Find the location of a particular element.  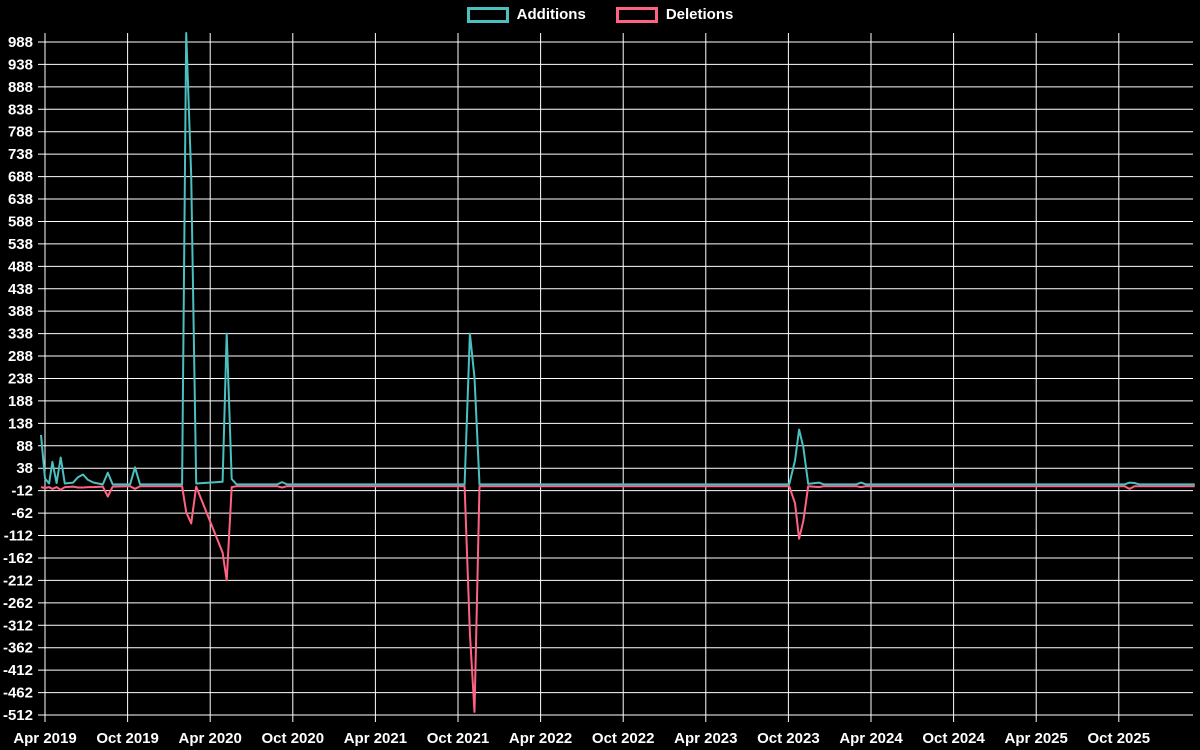

y-tick-label: 688 is located at coordinates (20, 177).